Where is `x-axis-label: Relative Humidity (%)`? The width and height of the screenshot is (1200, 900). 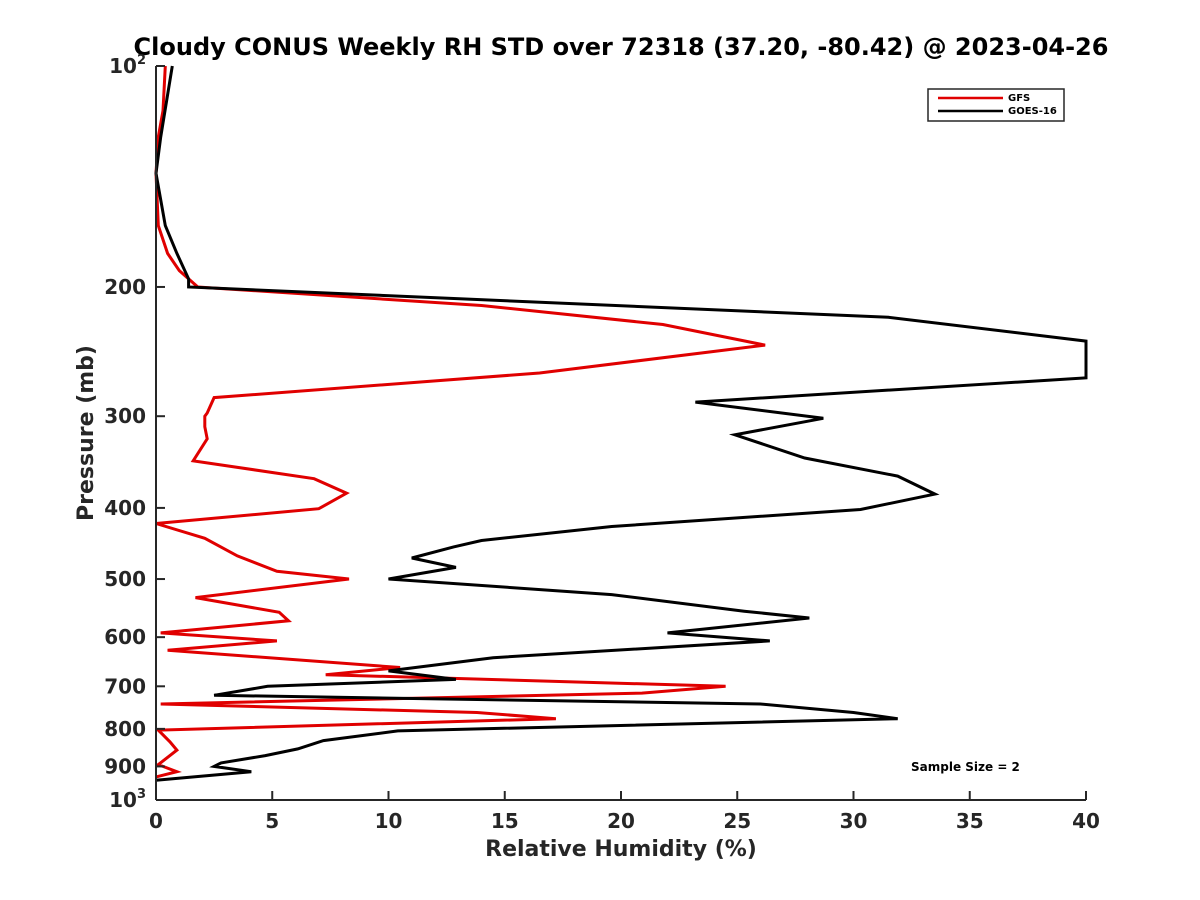 x-axis-label: Relative Humidity (%) is located at coordinates (621, 849).